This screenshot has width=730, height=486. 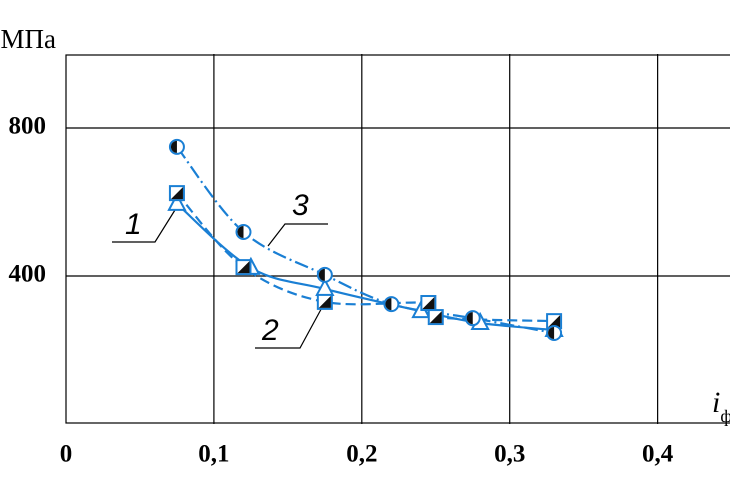 What do you see at coordinates (716, 402) in the screenshot?
I see `x-axis-label-main: i` at bounding box center [716, 402].